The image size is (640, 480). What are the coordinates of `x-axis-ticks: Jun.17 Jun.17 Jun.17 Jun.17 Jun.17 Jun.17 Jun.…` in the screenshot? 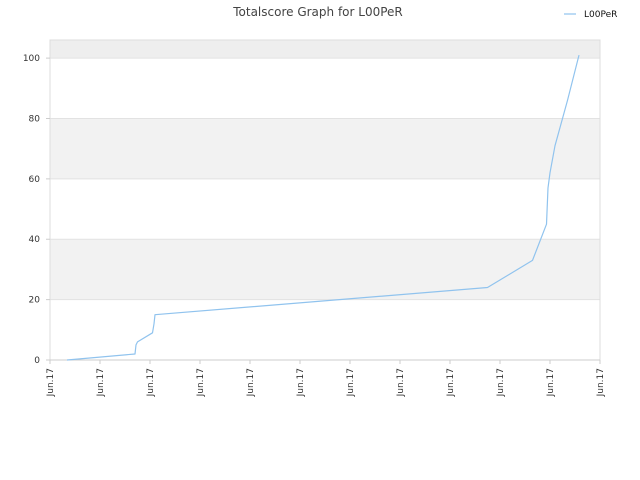 It's located at (326, 378).